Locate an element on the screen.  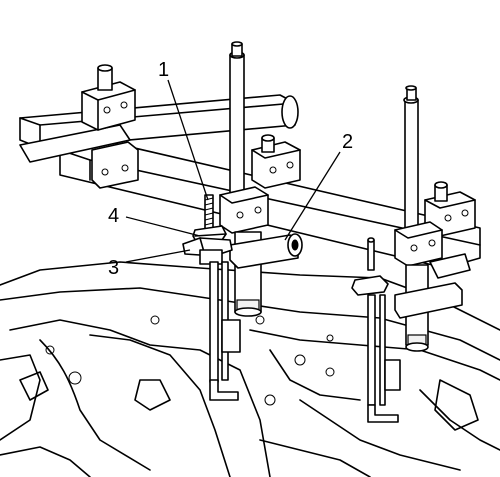
right-hook-rod is located at coordinates (376, 330).